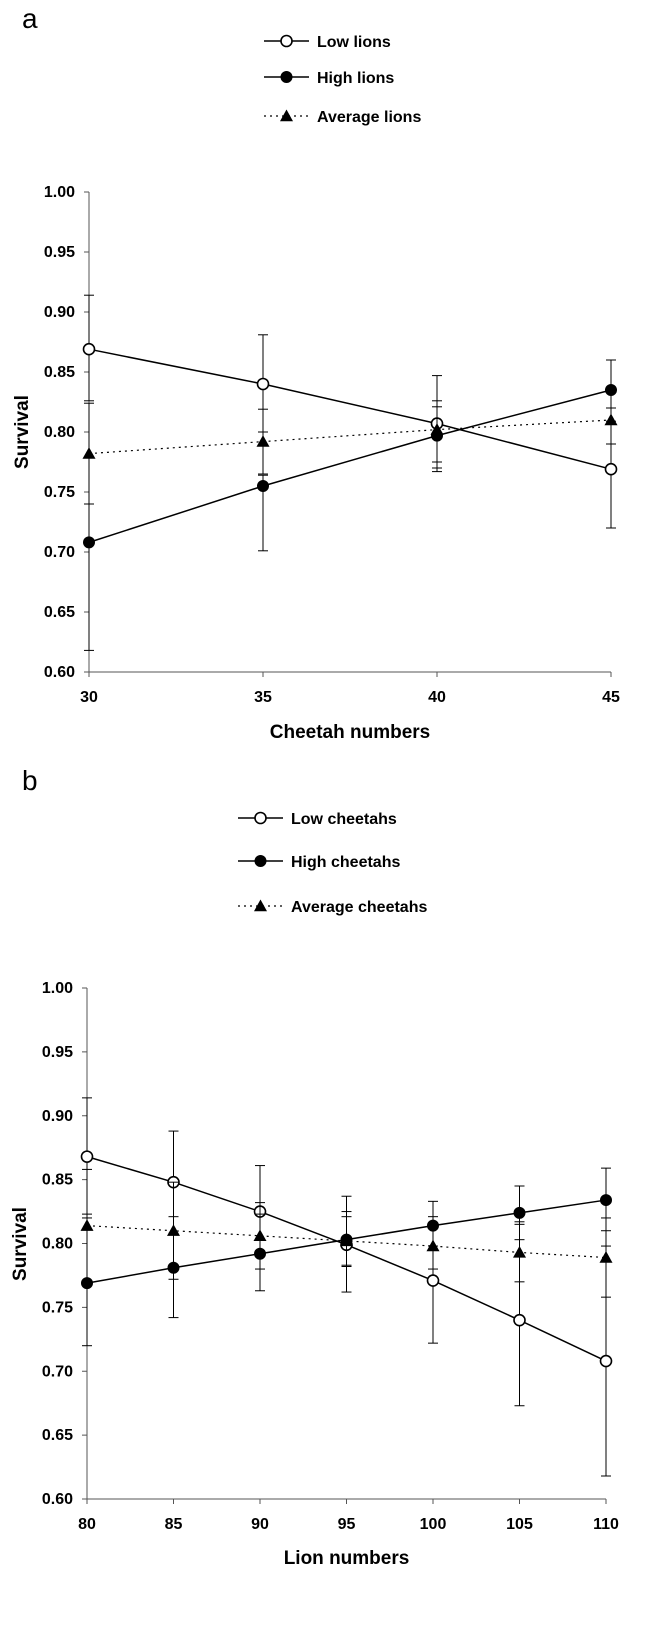 Image resolution: width=654 pixels, height=1642 pixels. What do you see at coordinates (345, 862) in the screenshot?
I see `legend-label: High cheetahs` at bounding box center [345, 862].